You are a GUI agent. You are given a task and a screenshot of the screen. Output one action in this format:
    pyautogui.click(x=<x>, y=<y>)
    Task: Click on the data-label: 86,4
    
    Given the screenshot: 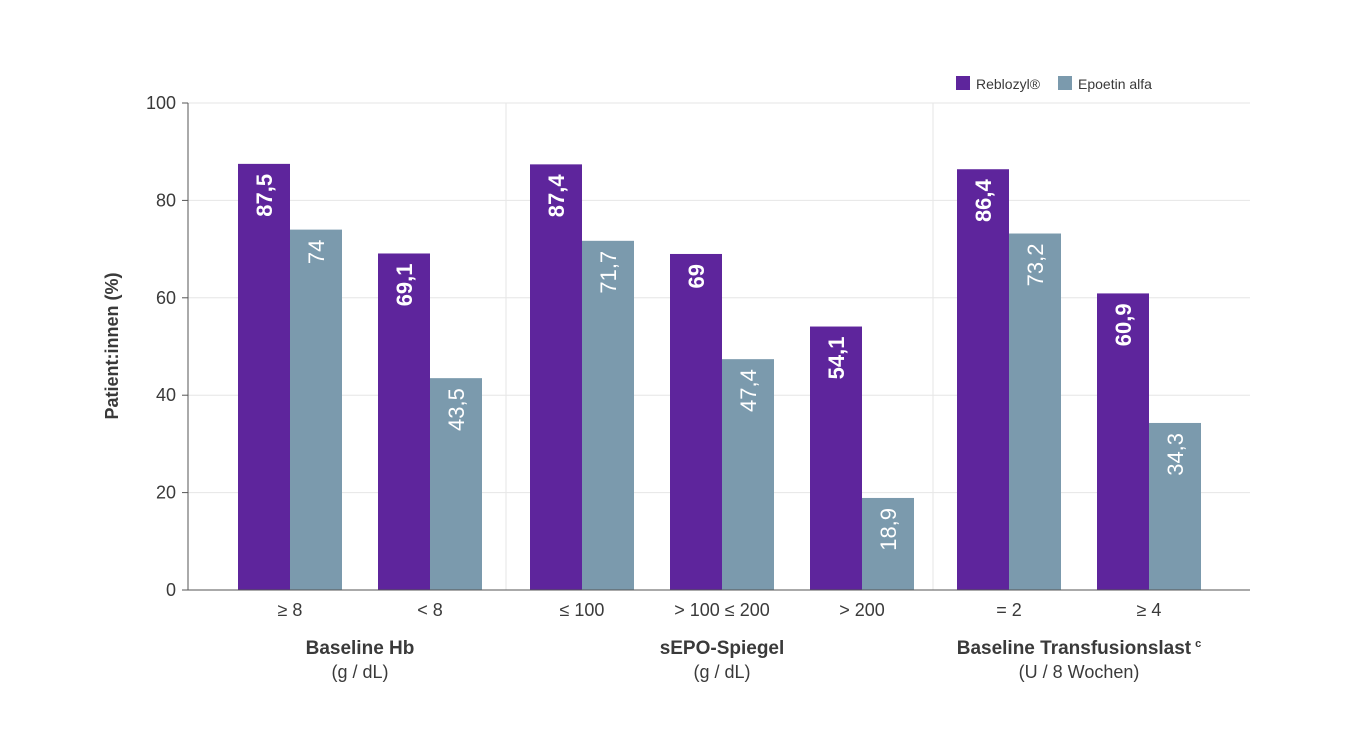 What is the action you would take?
    pyautogui.click(x=983, y=200)
    